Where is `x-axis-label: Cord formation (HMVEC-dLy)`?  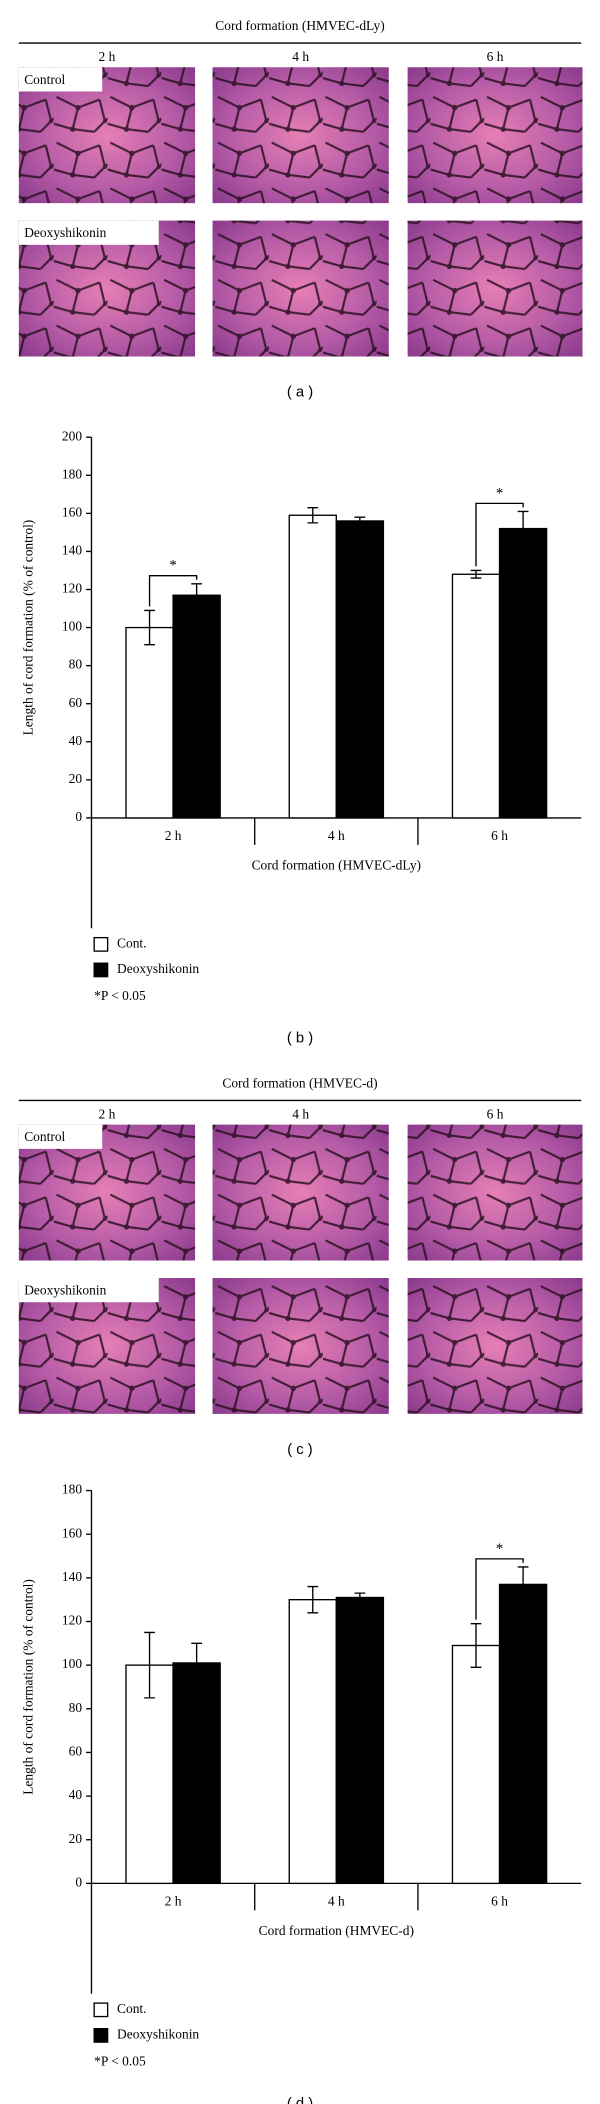
x-axis-label: Cord formation (HMVEC-dLy) is located at coordinates (336, 864).